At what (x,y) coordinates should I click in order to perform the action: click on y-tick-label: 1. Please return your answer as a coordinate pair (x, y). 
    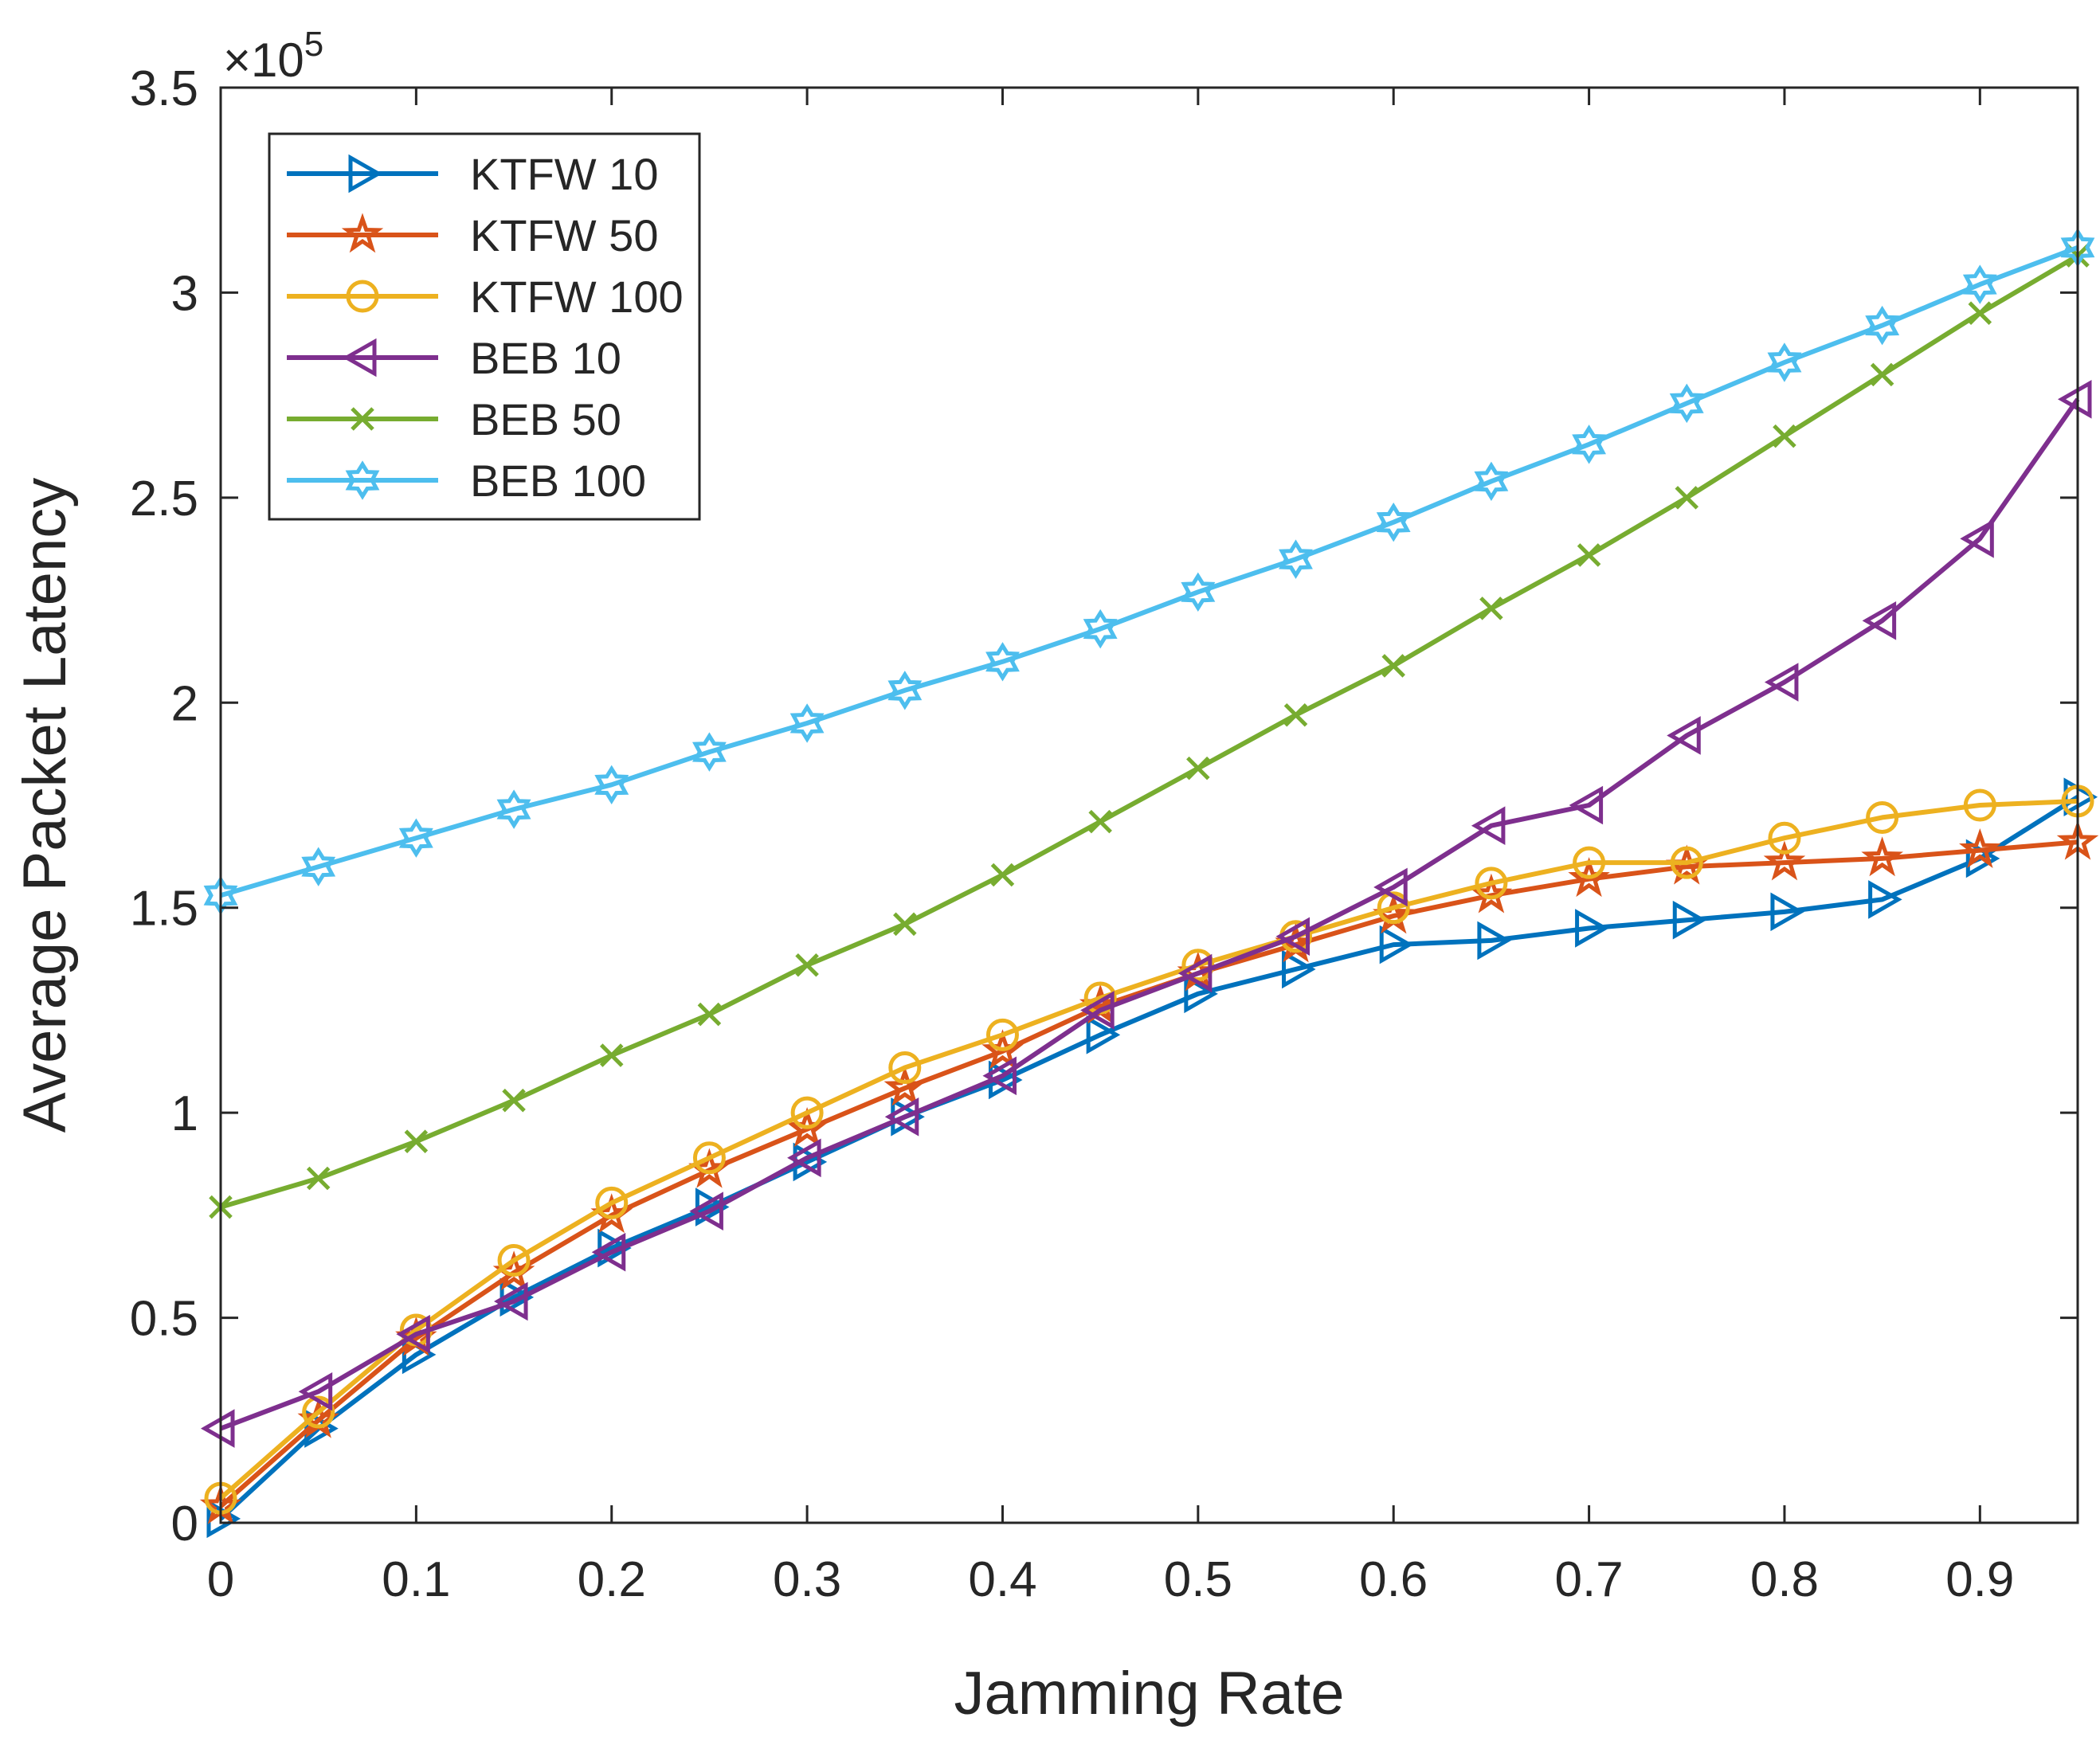
    Looking at the image, I should click on (184, 1114).